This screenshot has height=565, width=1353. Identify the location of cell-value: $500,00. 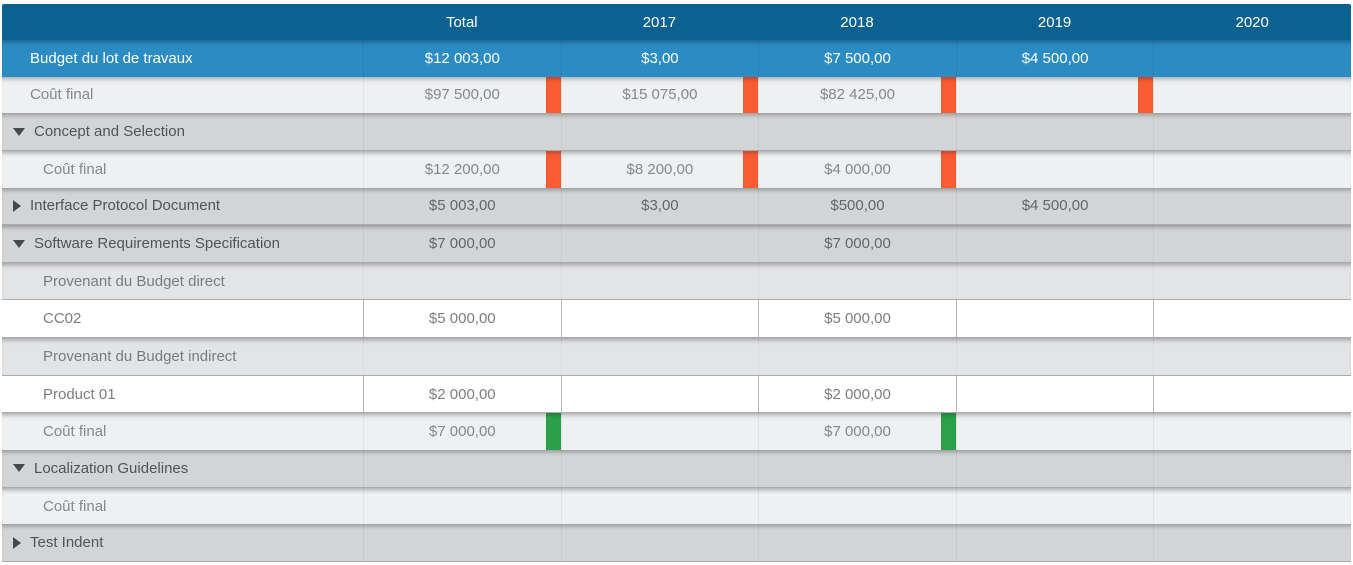
(857, 206).